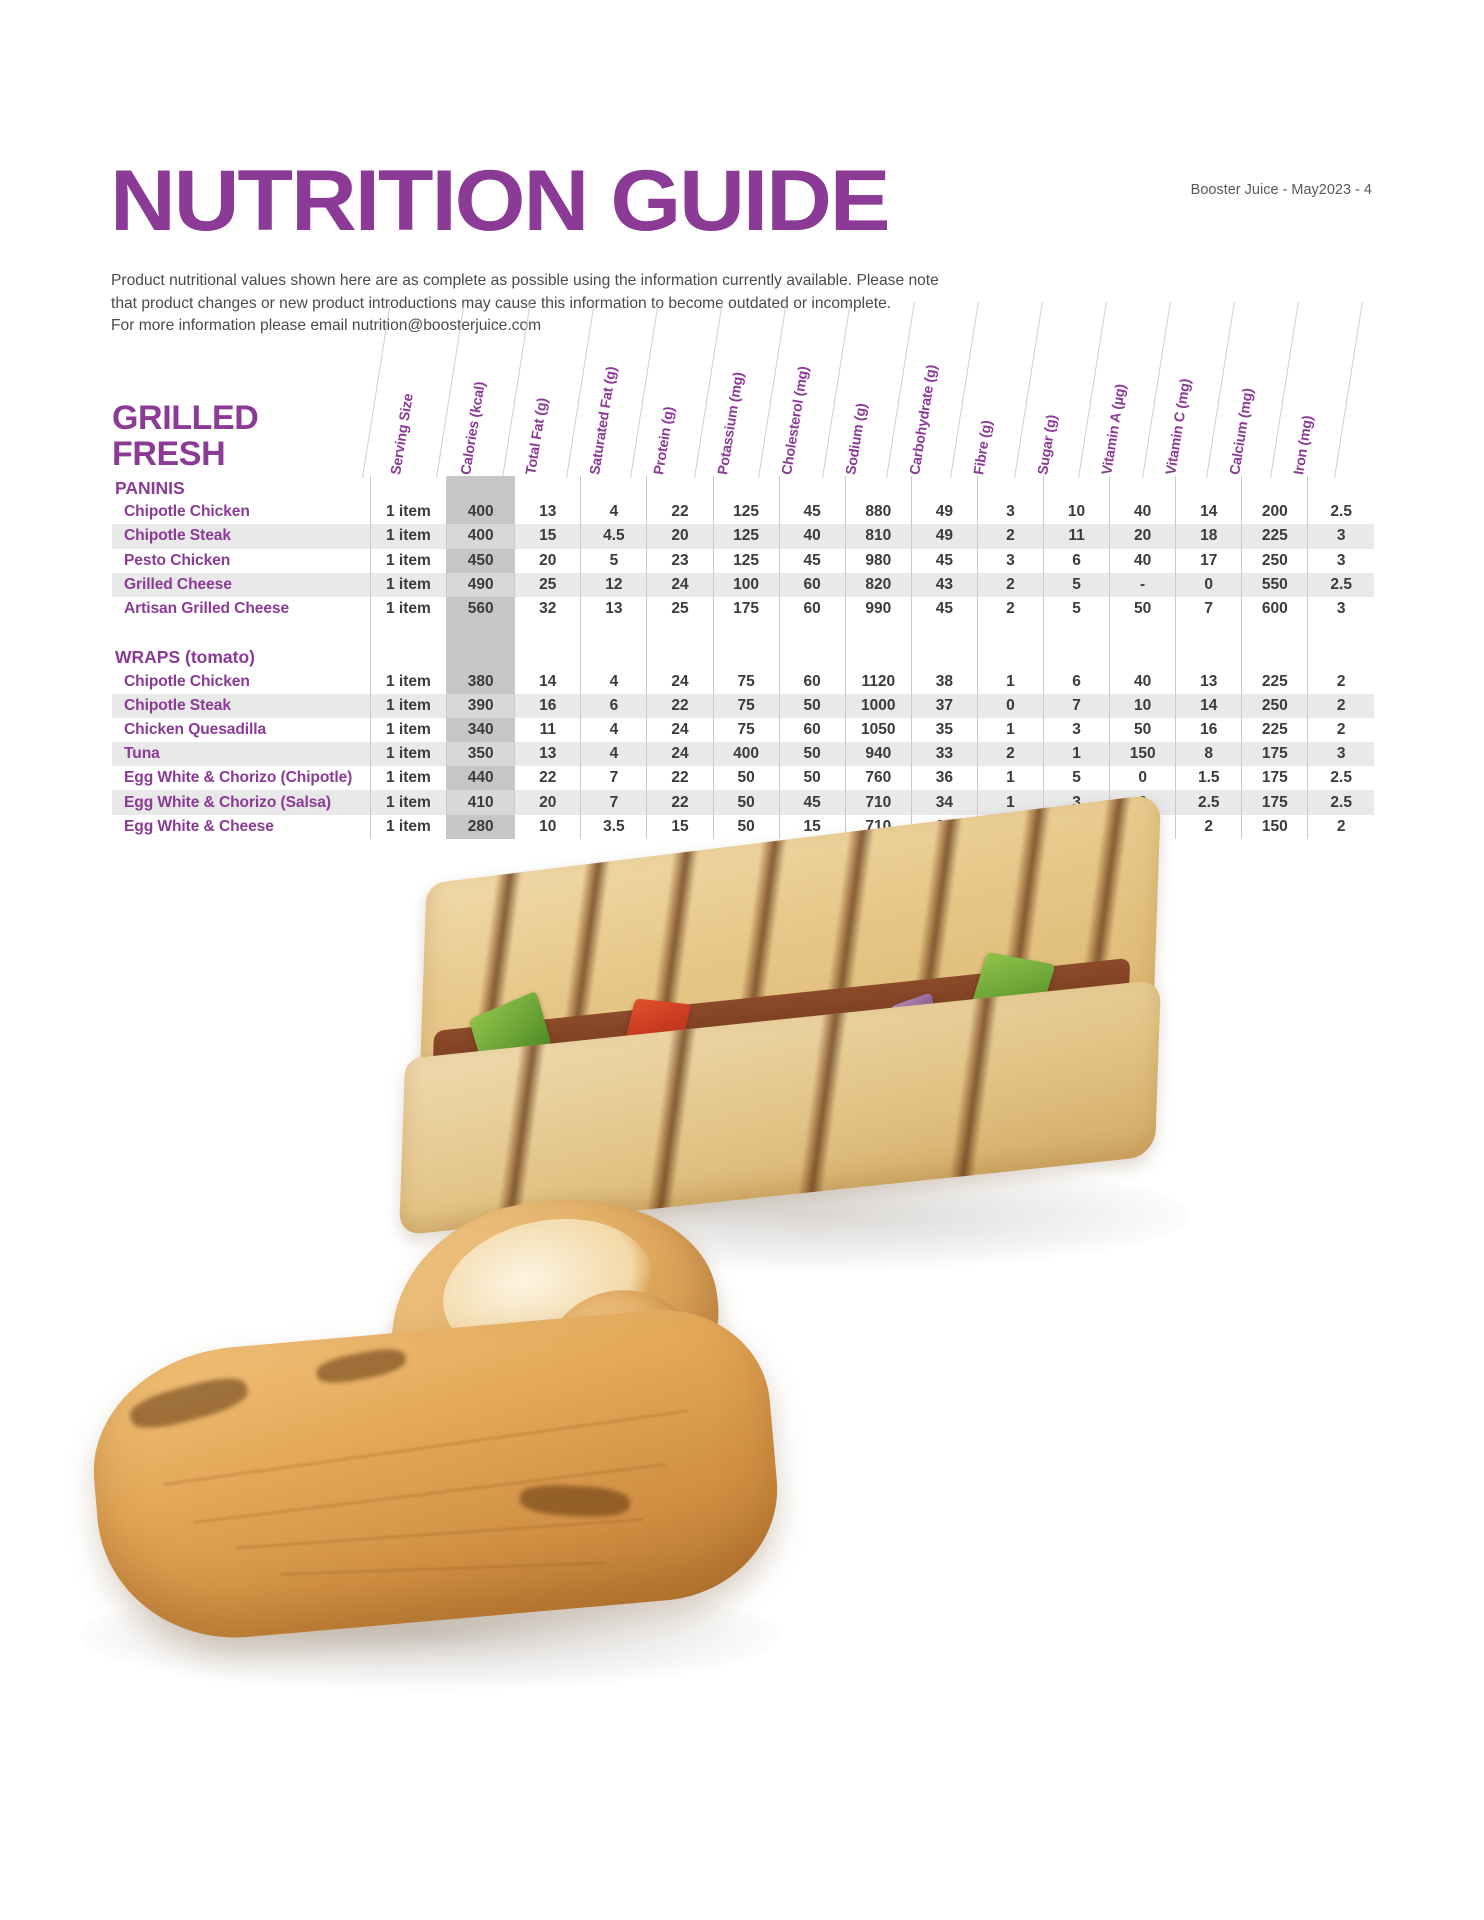  What do you see at coordinates (177, 536) in the screenshot?
I see `product-name: Chipotle Steak` at bounding box center [177, 536].